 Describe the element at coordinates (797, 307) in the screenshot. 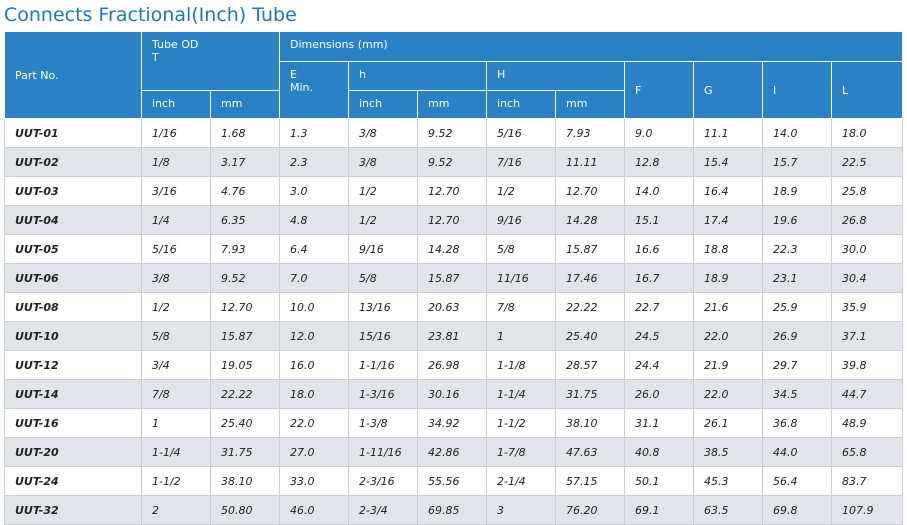

I see `cell-i: 25.9` at that location.